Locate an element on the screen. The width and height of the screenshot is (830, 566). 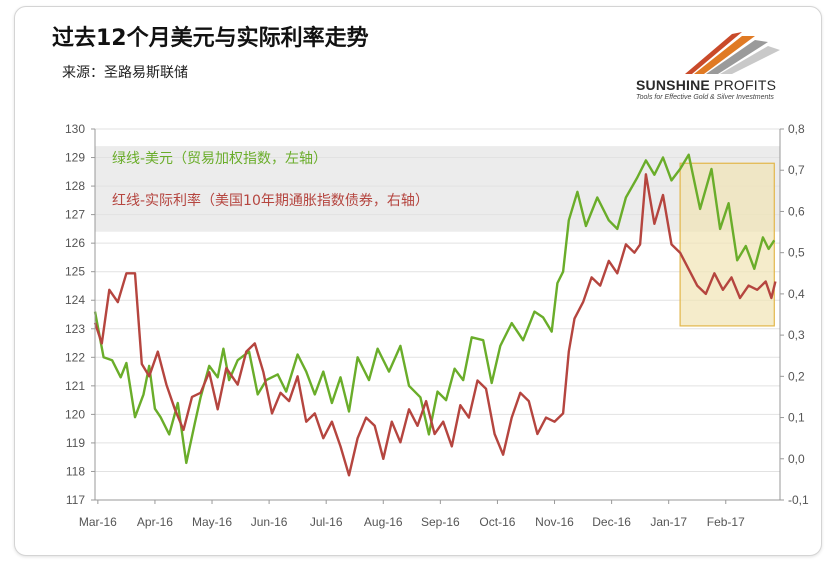
x-tick-label: Dec-16 is located at coordinates (611, 522).